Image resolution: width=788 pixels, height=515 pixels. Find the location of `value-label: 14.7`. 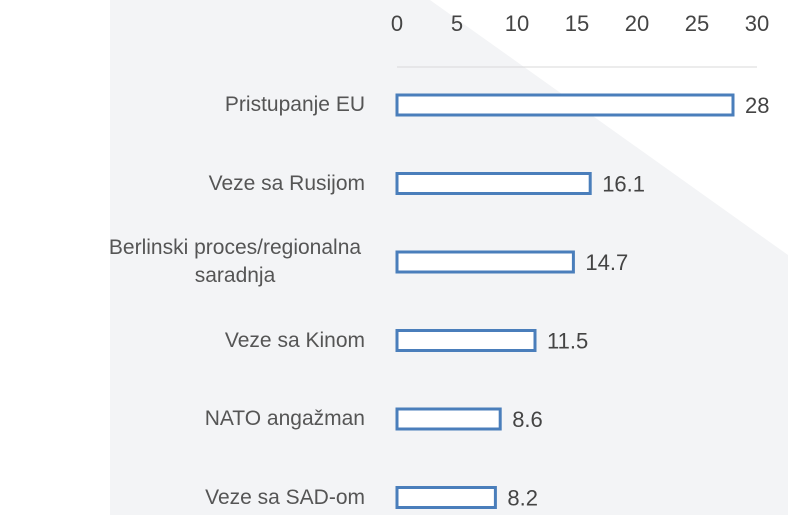

value-label: 14.7 is located at coordinates (606, 262).